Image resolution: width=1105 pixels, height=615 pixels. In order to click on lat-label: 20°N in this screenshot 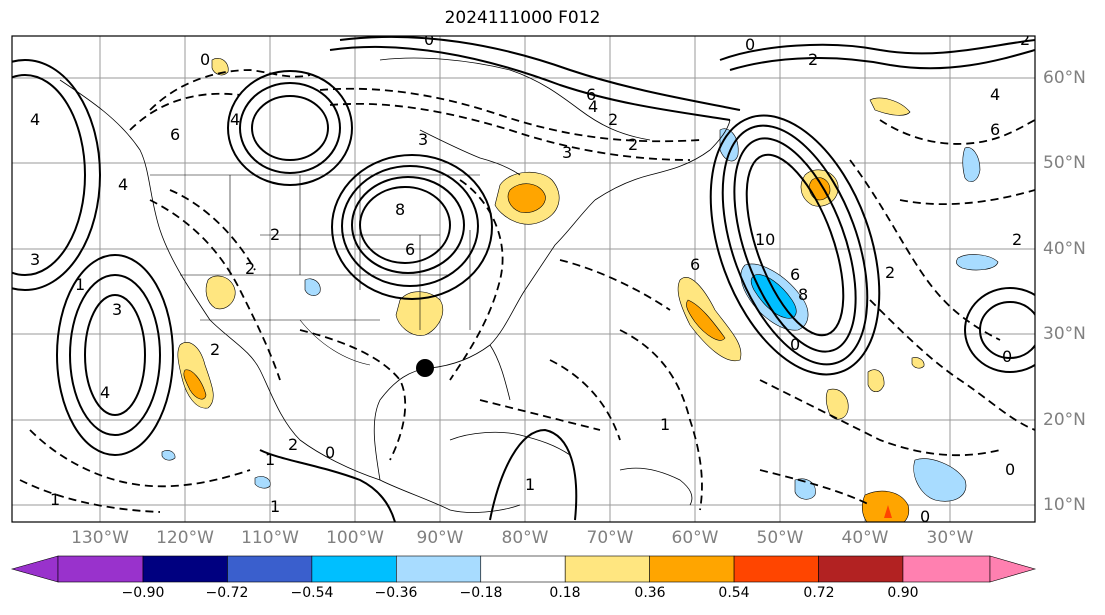, I will do `click(1064, 420)`.